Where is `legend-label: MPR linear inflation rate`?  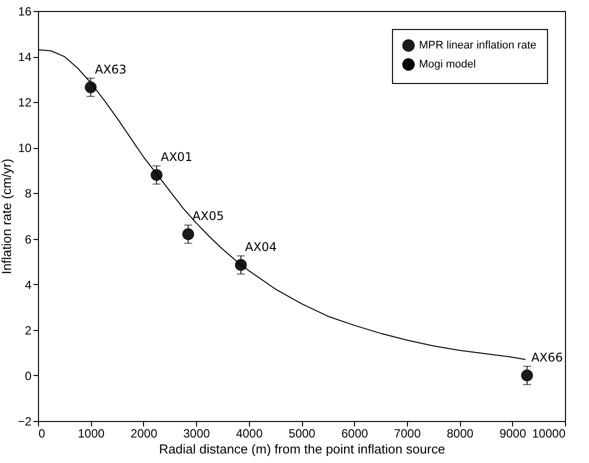
legend-label: MPR linear inflation rate is located at coordinates (477, 46).